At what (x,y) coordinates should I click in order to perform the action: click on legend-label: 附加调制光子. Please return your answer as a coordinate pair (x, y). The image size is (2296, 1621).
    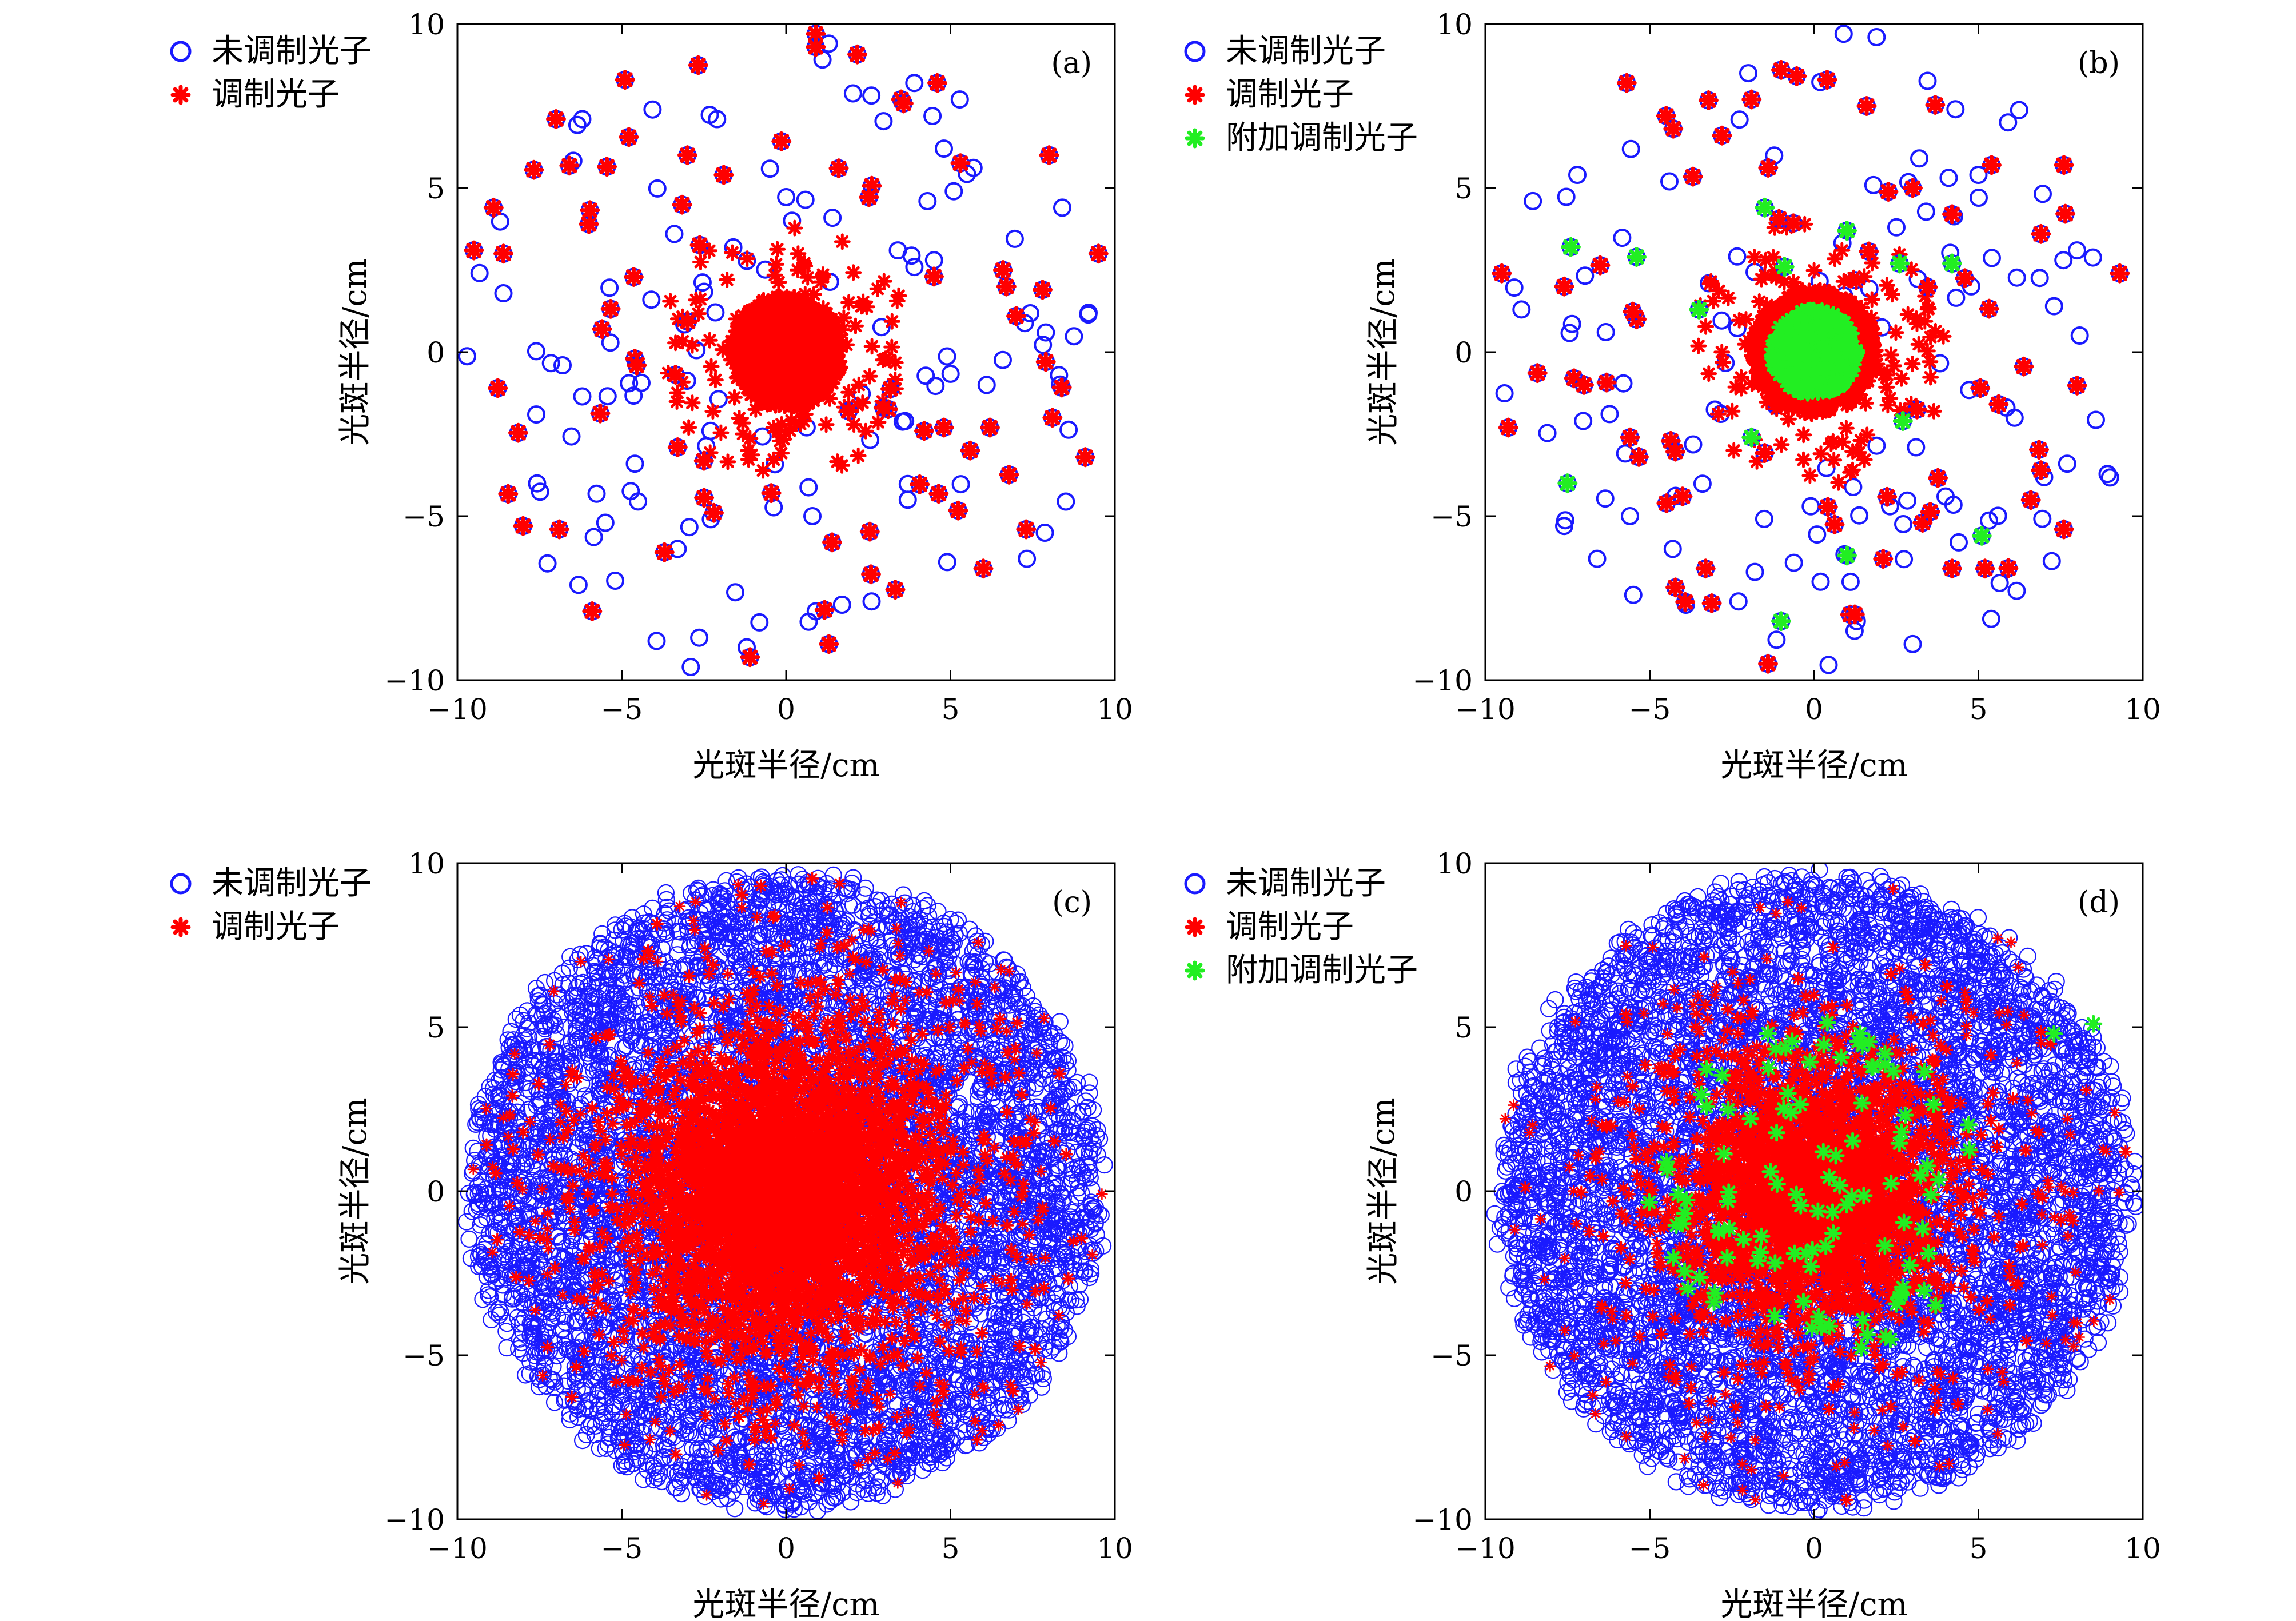
    Looking at the image, I should click on (1322, 138).